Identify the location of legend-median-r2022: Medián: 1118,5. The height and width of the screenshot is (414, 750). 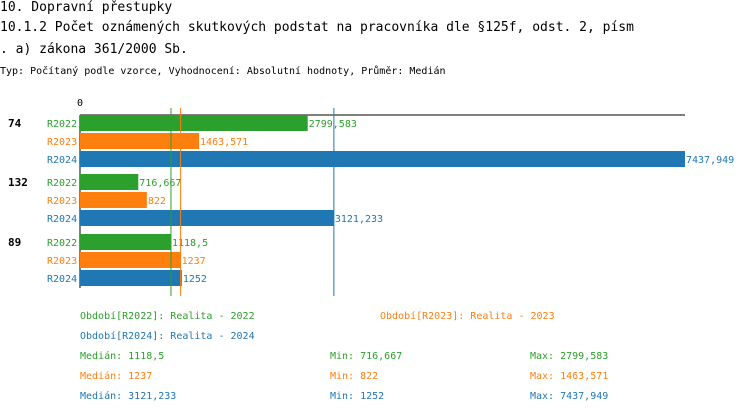
(122, 356).